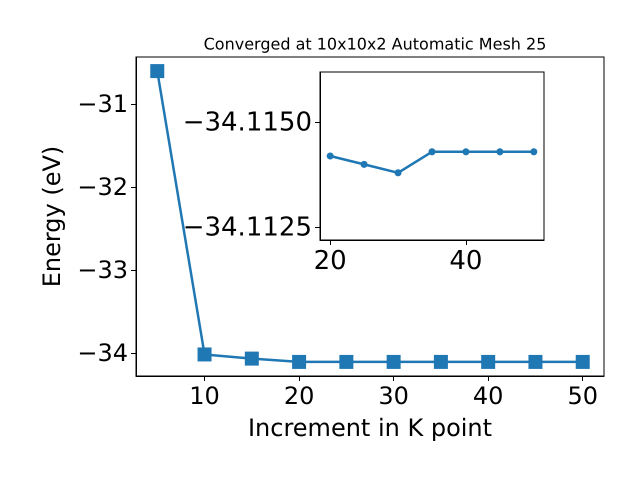 The width and height of the screenshot is (640, 480). I want to click on x-axis-title: Increment in K point, so click(370, 428).